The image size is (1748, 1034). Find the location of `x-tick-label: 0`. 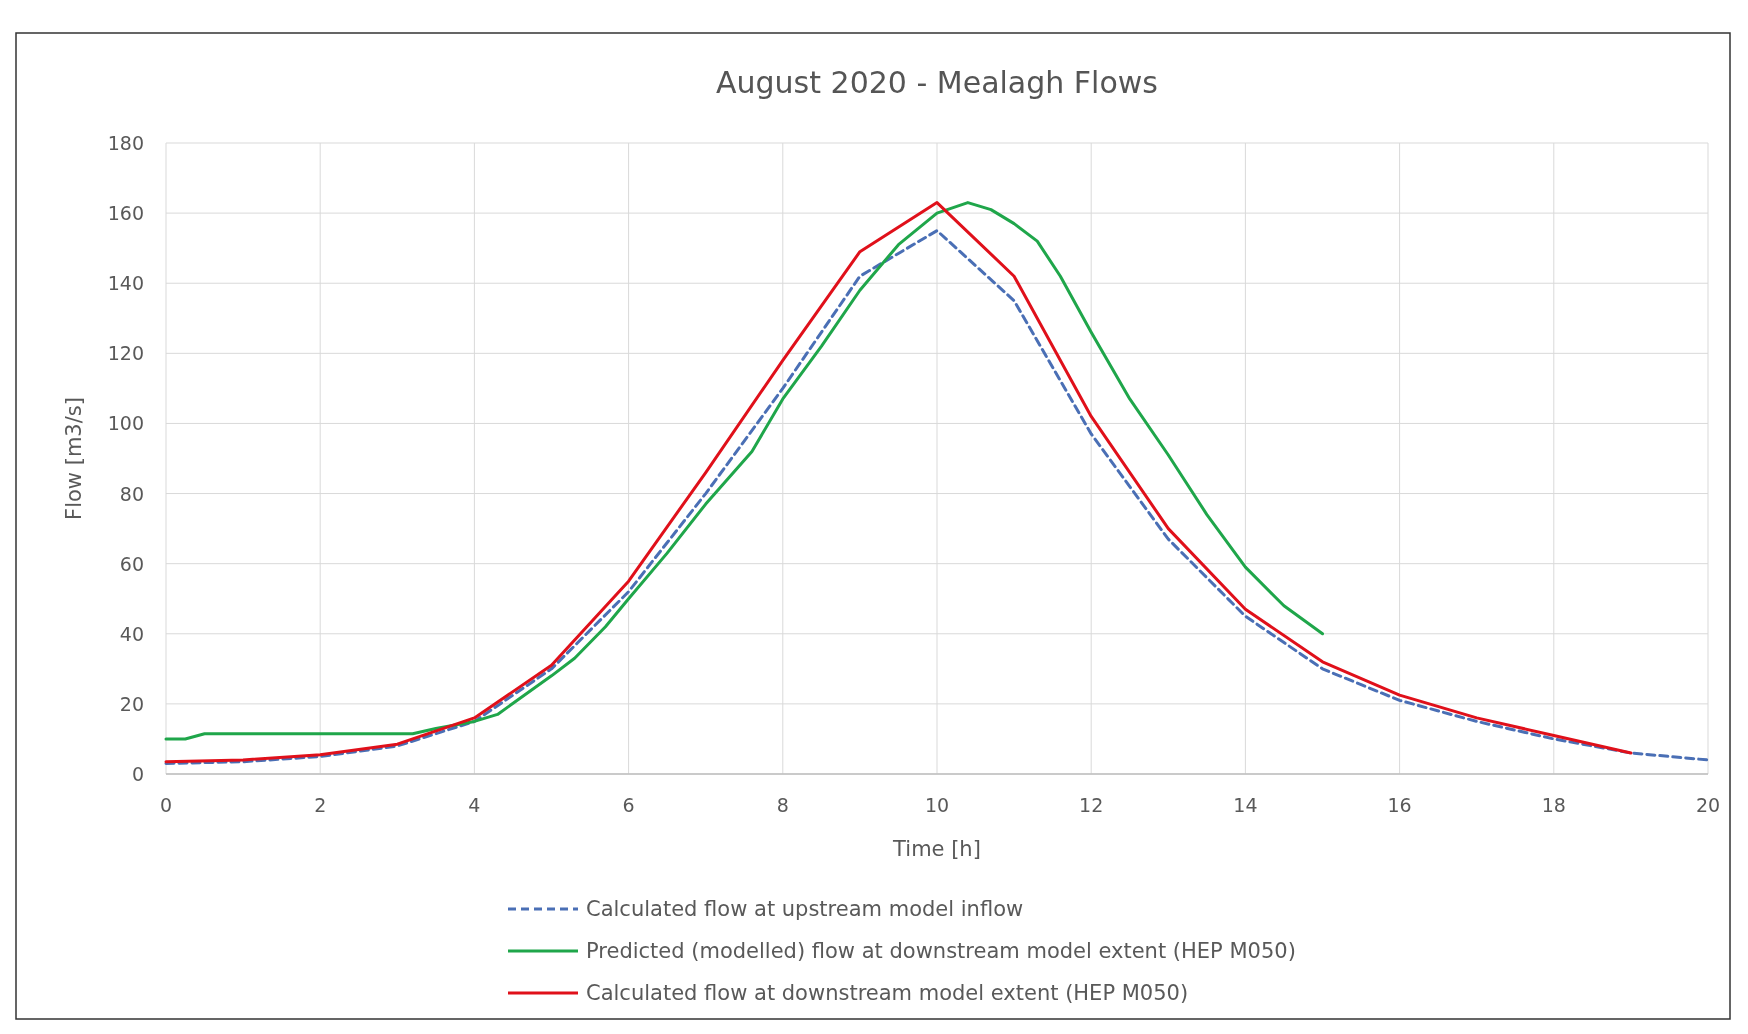

x-tick-label: 0 is located at coordinates (166, 805).